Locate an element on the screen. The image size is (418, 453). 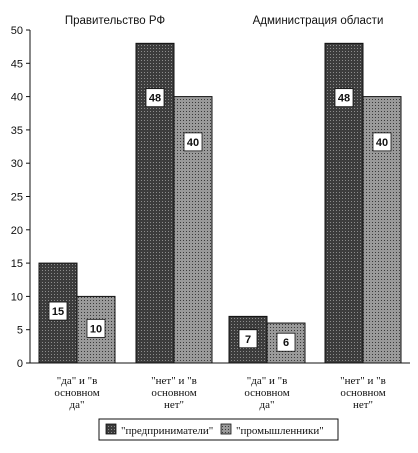
y-tick-label: 35 is located at coordinates (17, 131).